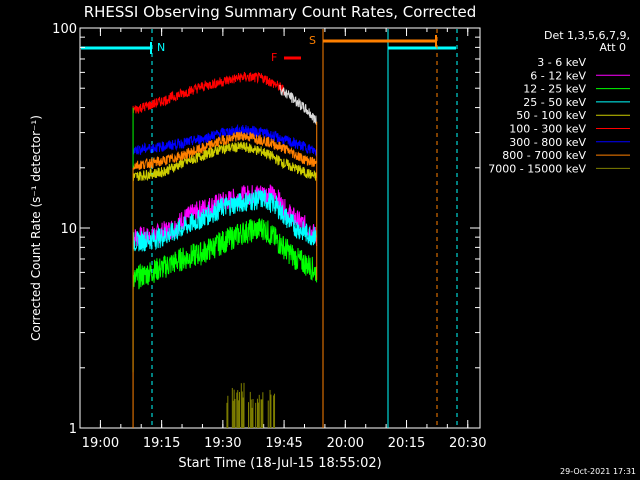 The image size is (640, 480). Describe the element at coordinates (64, 29) in the screenshot. I see `y-tick-label: 100` at that location.